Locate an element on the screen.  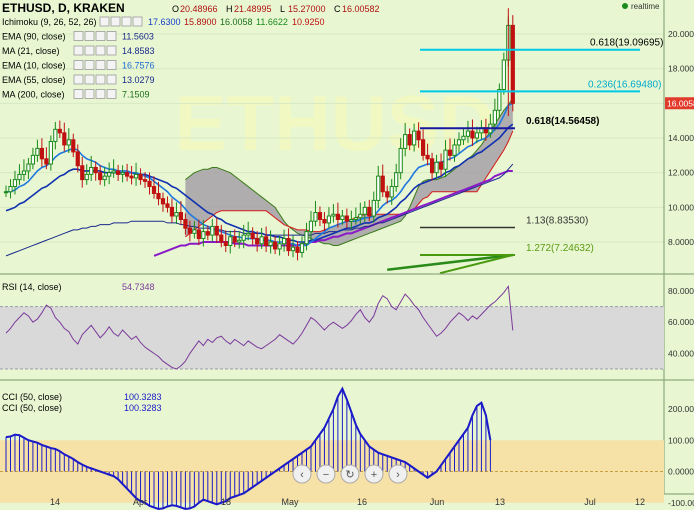
cci-tick-label: 200.0000 is located at coordinates (681, 409).